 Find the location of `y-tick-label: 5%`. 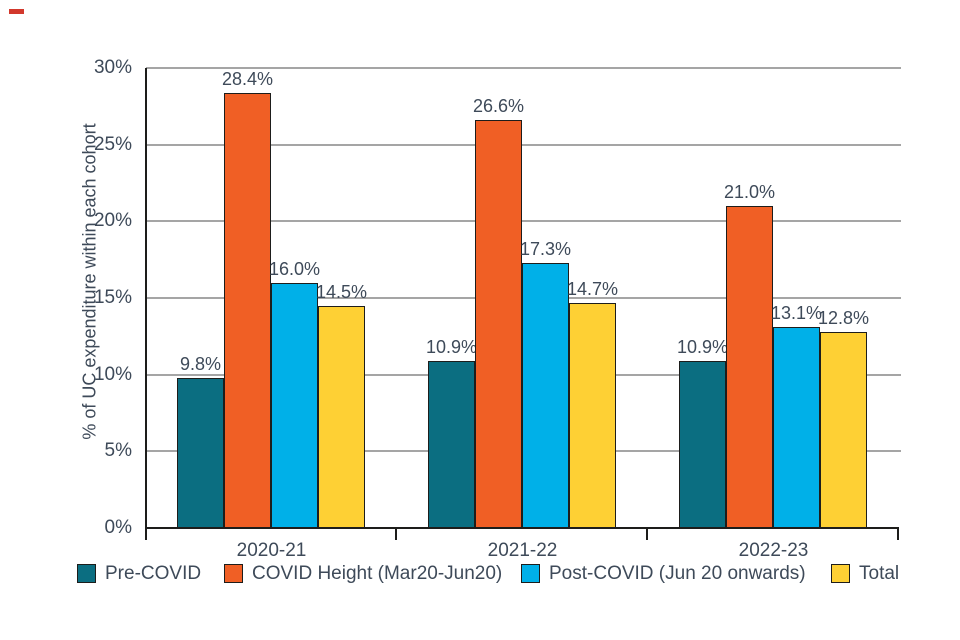

y-tick-label: 5% is located at coordinates (118, 451).